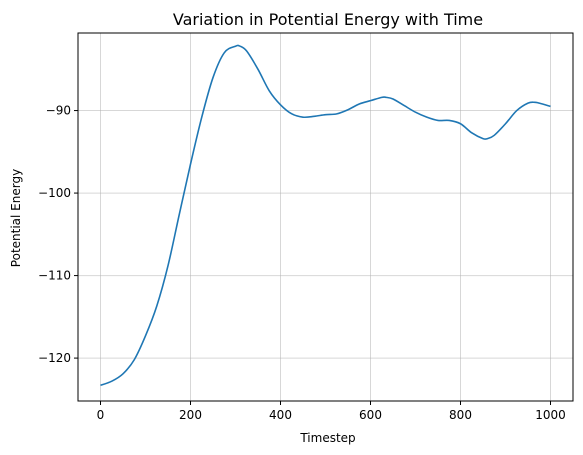 The width and height of the screenshot is (583, 455). What do you see at coordinates (54, 193) in the screenshot?
I see `y-tick-label: −100` at bounding box center [54, 193].